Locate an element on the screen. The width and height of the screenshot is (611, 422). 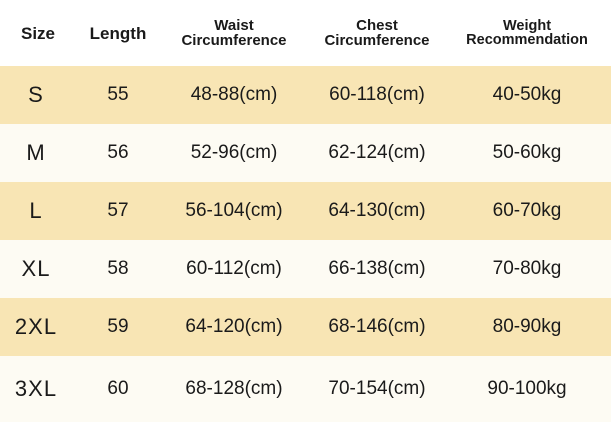
chest-cell: 64-130(cm) is located at coordinates (377, 210).